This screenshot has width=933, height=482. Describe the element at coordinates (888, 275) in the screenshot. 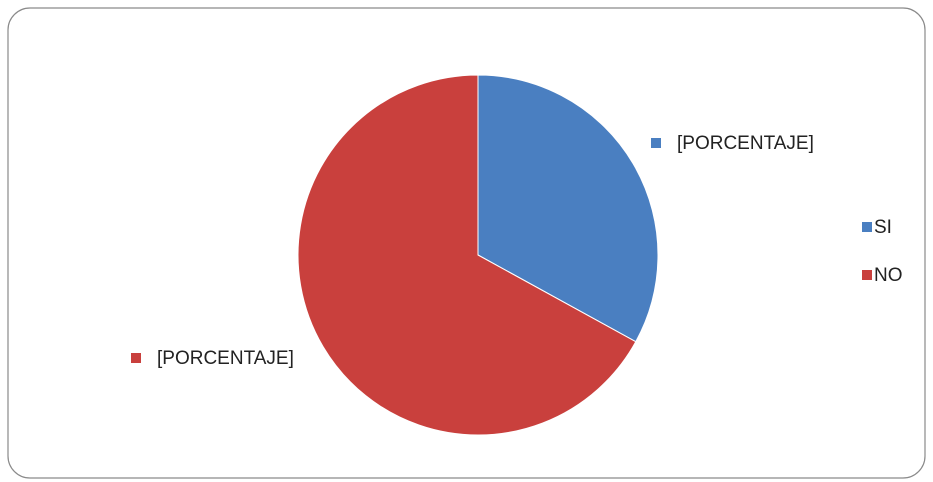

I see `legend-label: NO` at that location.